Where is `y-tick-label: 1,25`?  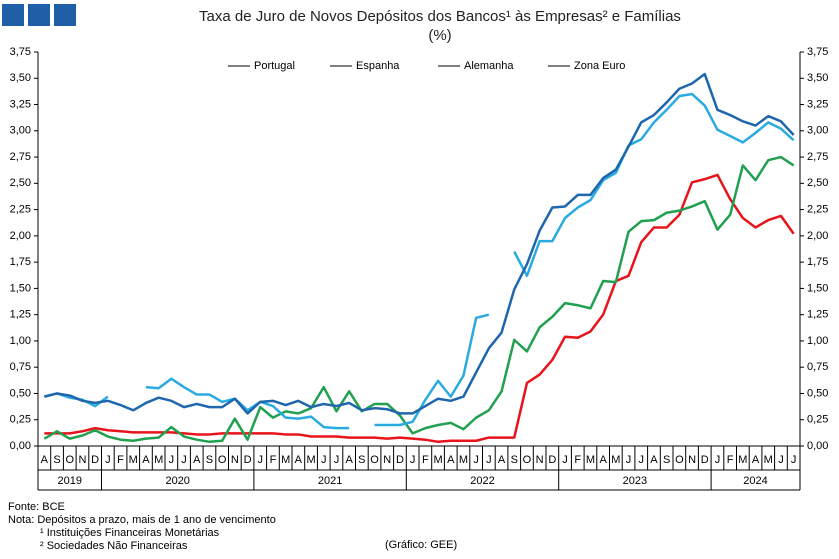 y-tick-label: 1,25 is located at coordinates (20, 315).